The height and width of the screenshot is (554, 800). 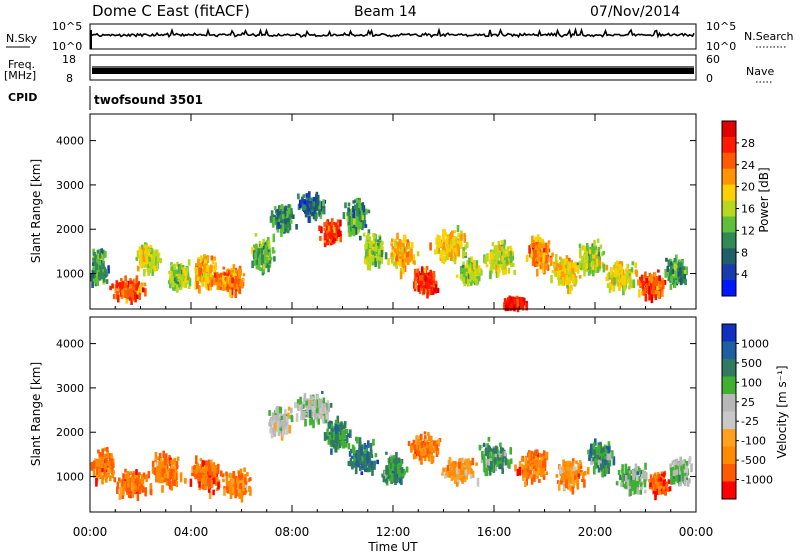 I want to click on nave-tick-top: 60, so click(x=713, y=59).